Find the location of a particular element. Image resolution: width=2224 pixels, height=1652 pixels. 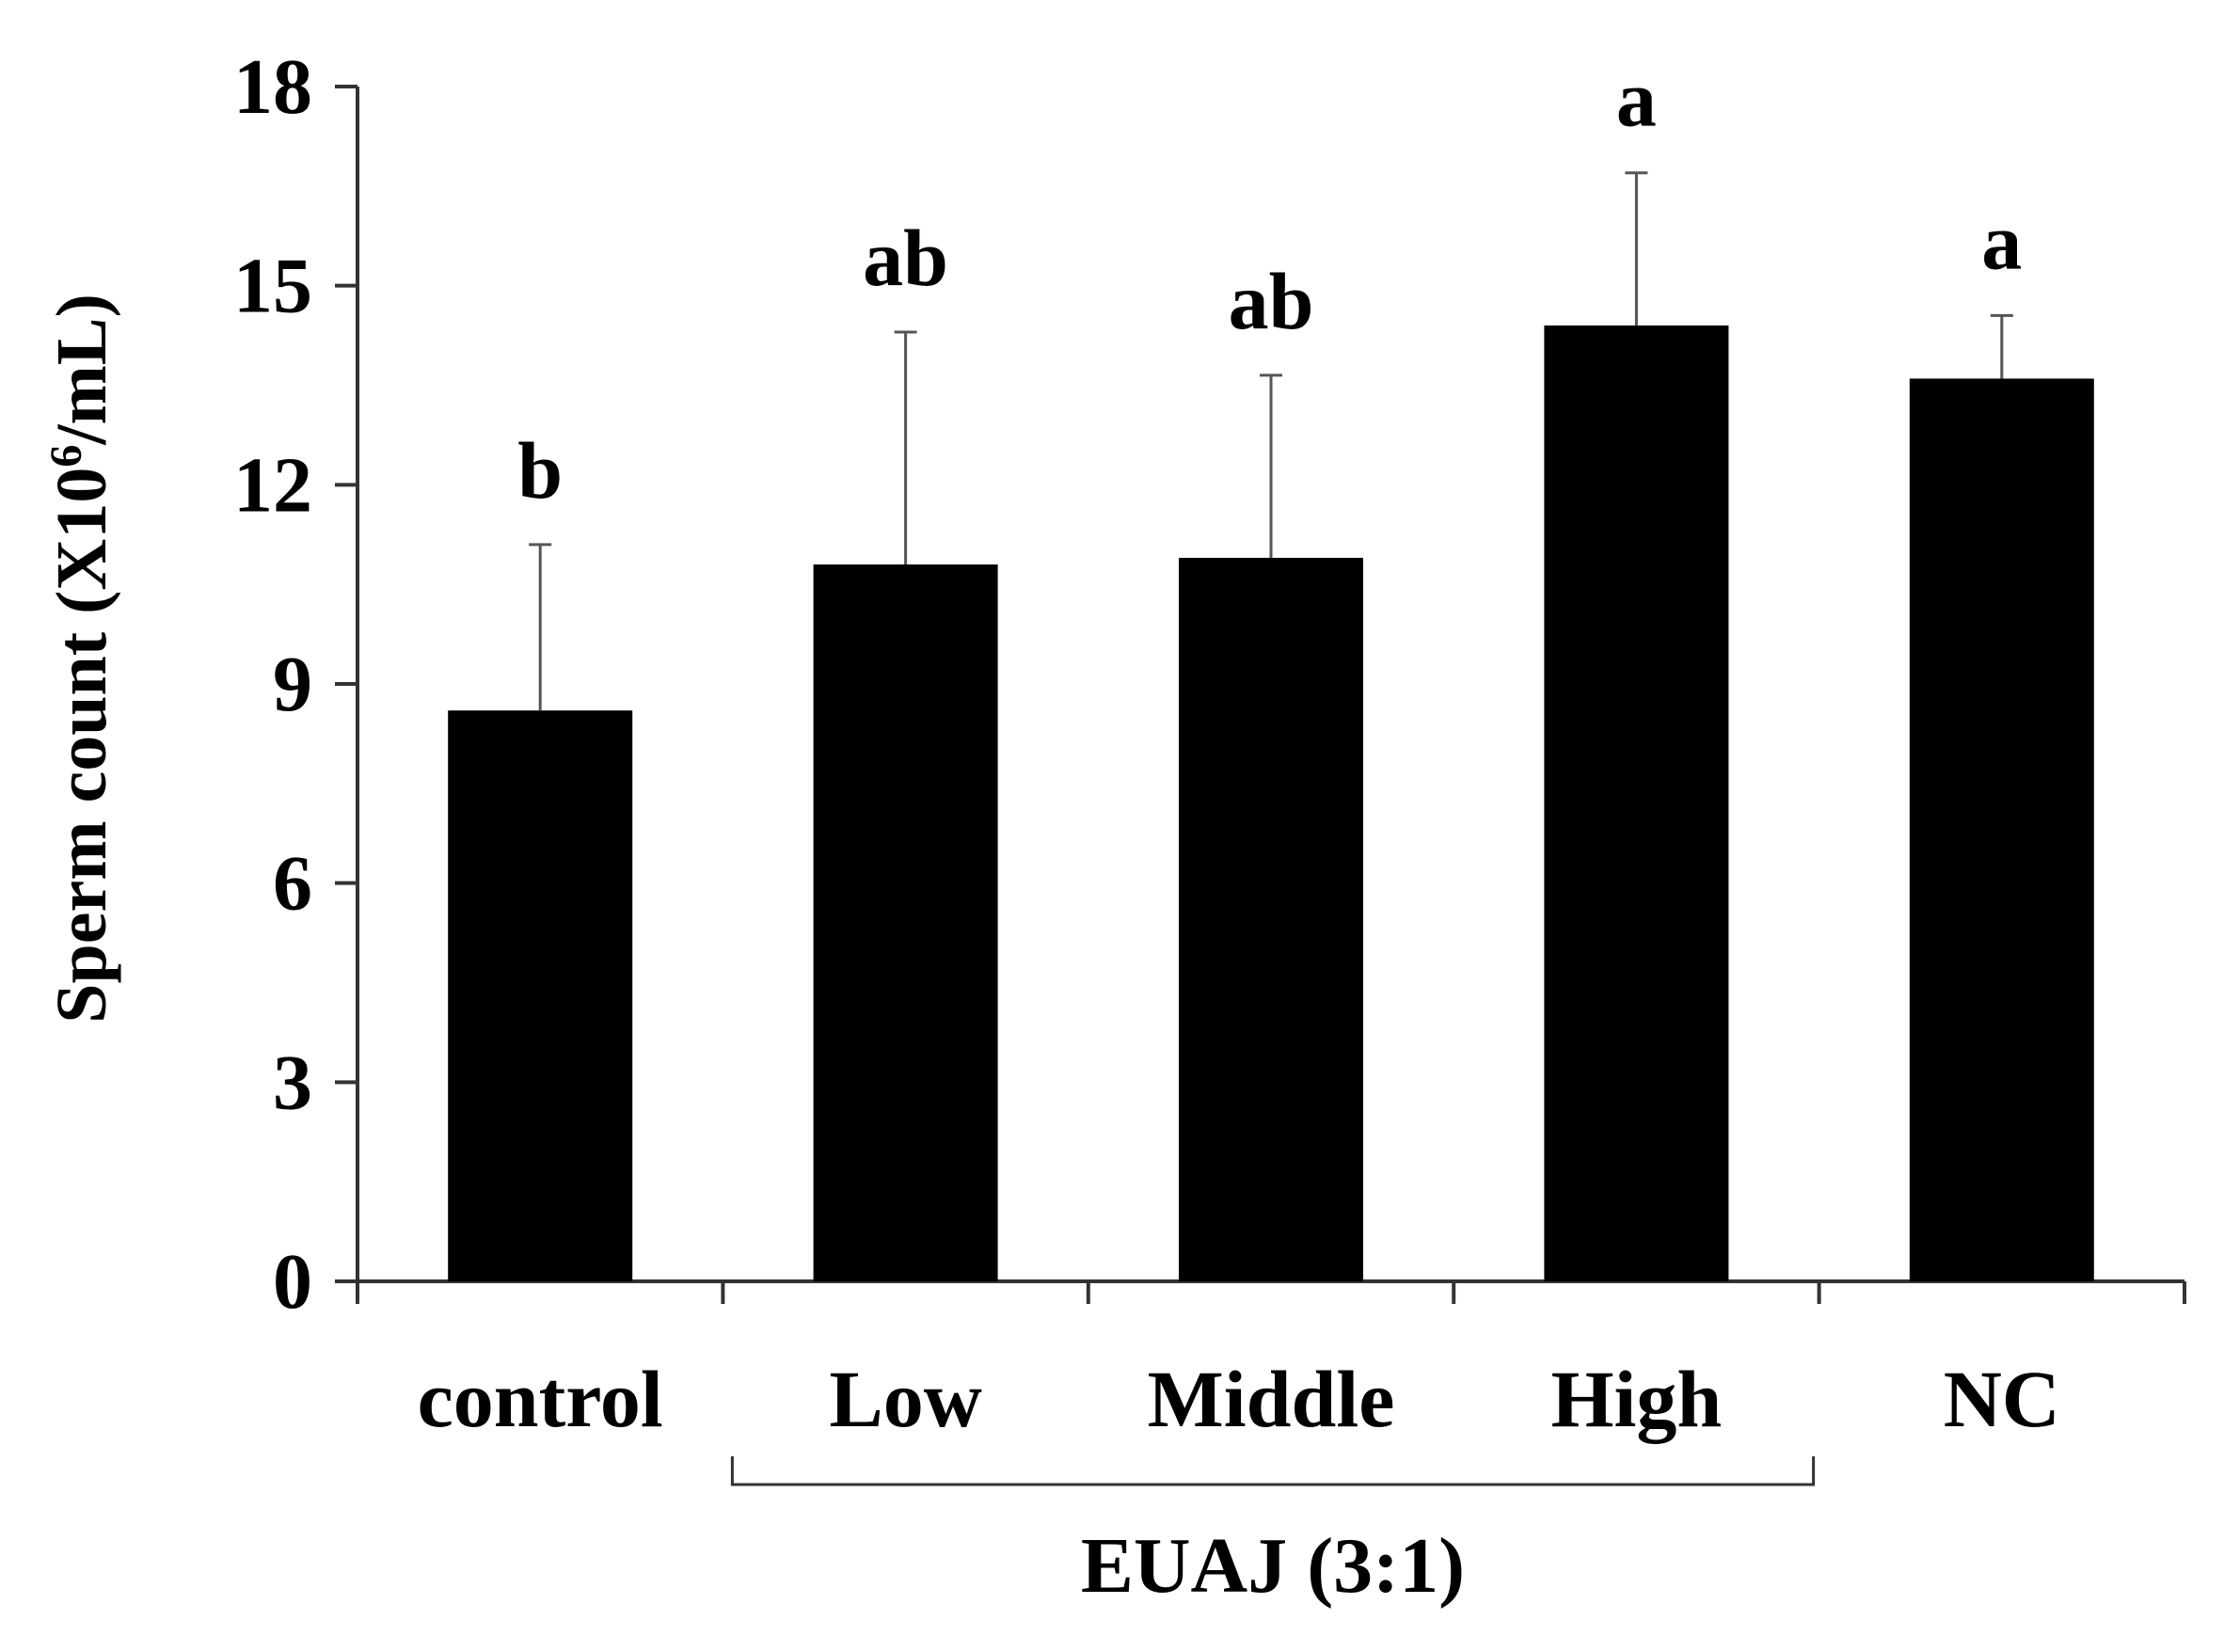

y-axis-label-main: Sperm count ( is located at coordinates (81, 807).